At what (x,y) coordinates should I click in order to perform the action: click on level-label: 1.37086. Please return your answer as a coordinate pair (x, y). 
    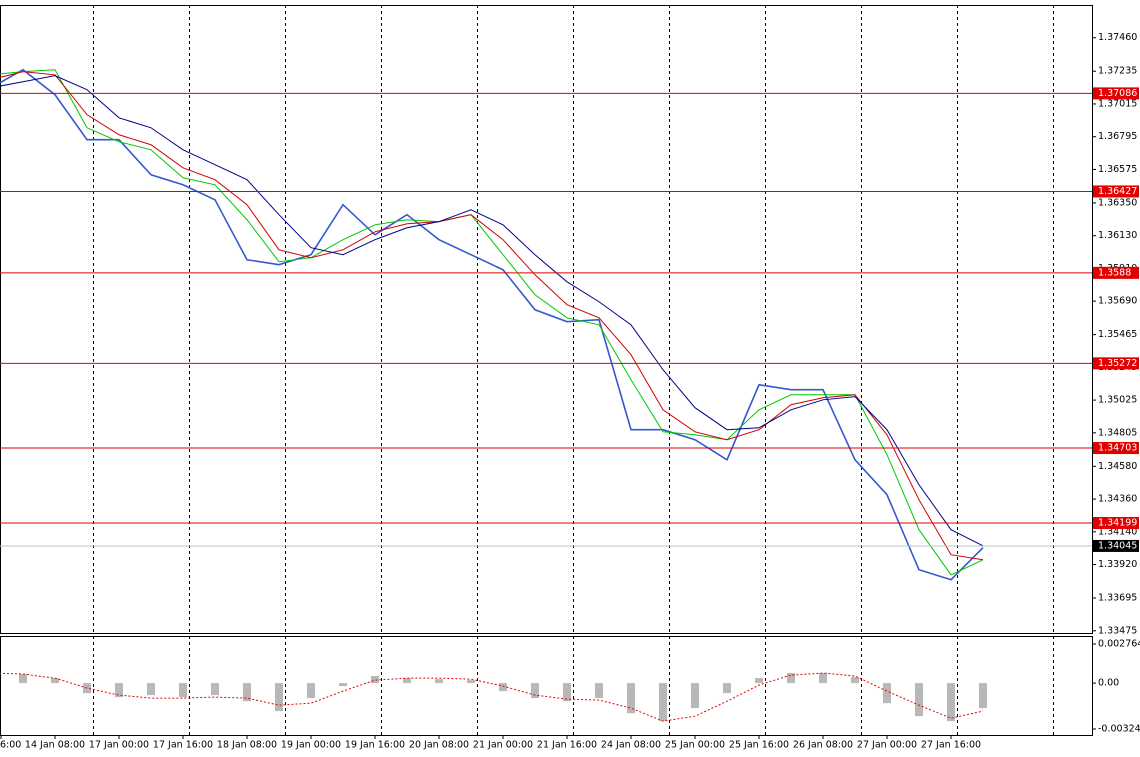
    Looking at the image, I should click on (1117, 93).